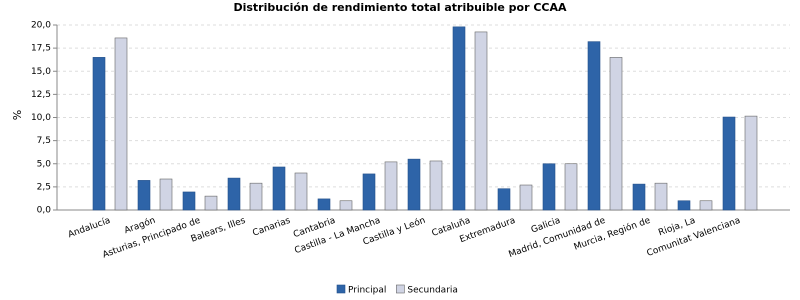  I want to click on y-tick-label: 5,0, so click(44, 164).